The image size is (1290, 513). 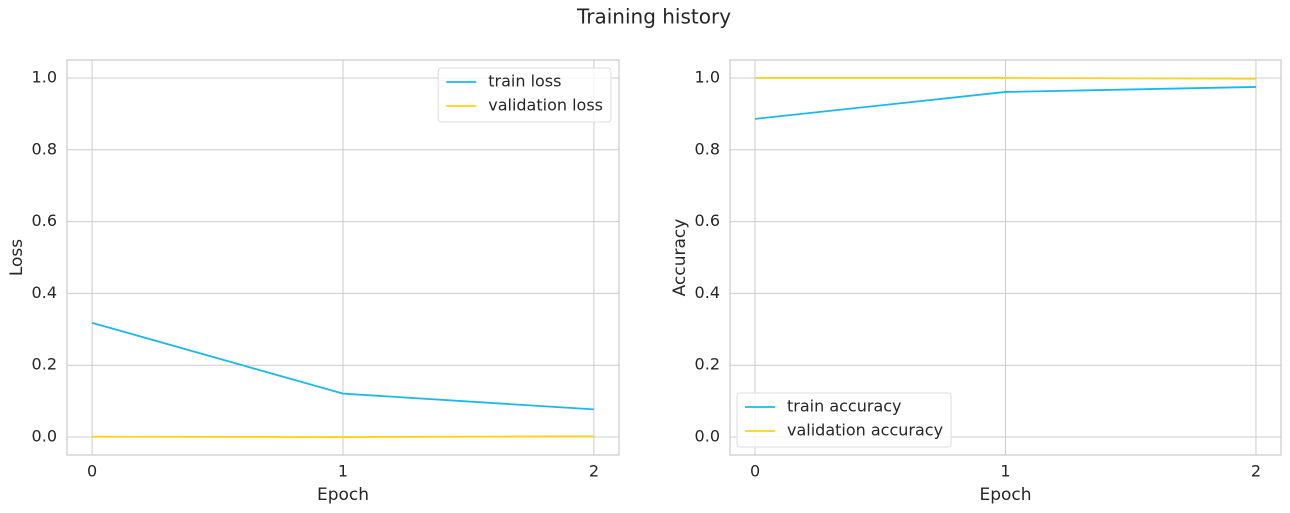 What do you see at coordinates (17, 257) in the screenshot?
I see `y-axis-label: Loss` at bounding box center [17, 257].